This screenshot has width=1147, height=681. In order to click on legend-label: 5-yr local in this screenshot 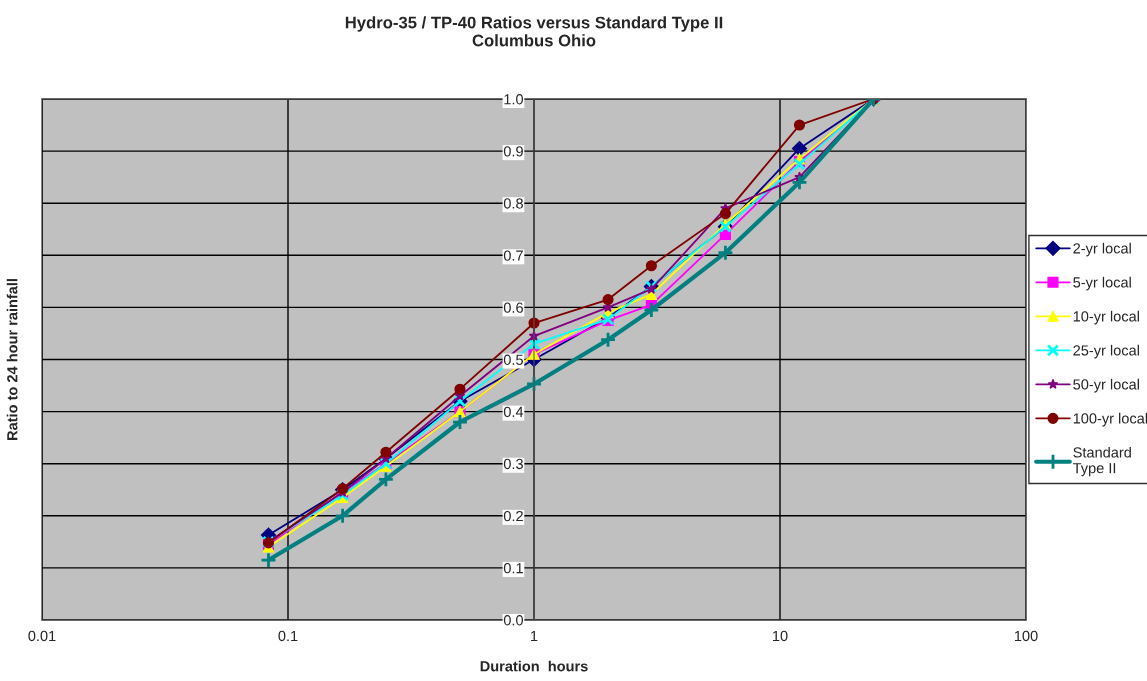, I will do `click(1102, 283)`.